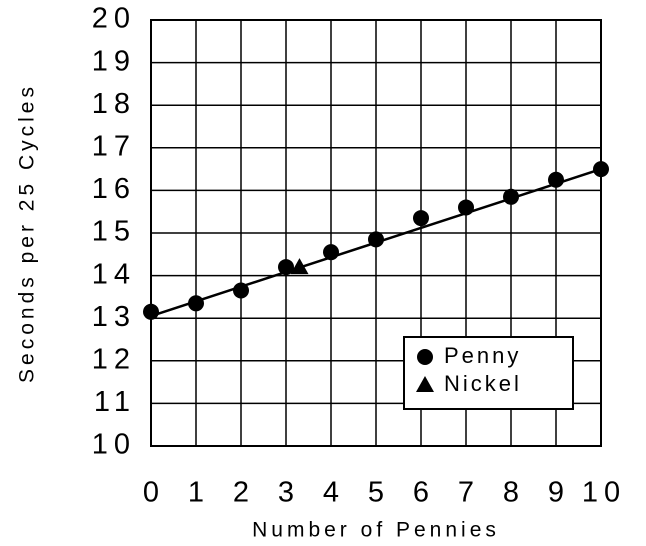 Image resolution: width=646 pixels, height=546 pixels. Describe the element at coordinates (114, 146) in the screenshot. I see `y-tick-label: 17` at that location.